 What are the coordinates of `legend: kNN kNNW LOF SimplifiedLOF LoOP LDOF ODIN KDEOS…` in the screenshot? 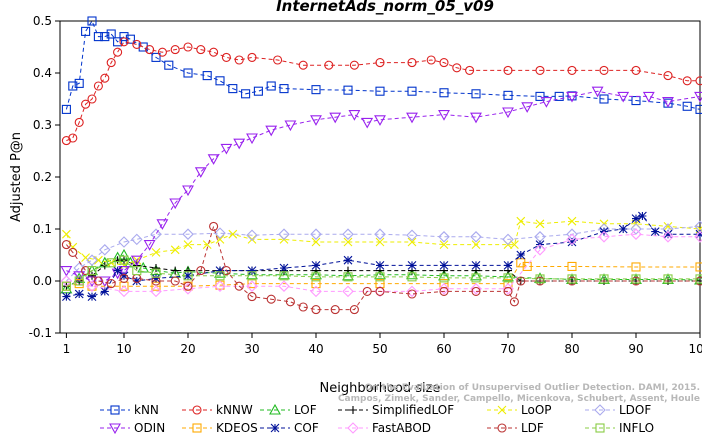 It's located at (377, 418).